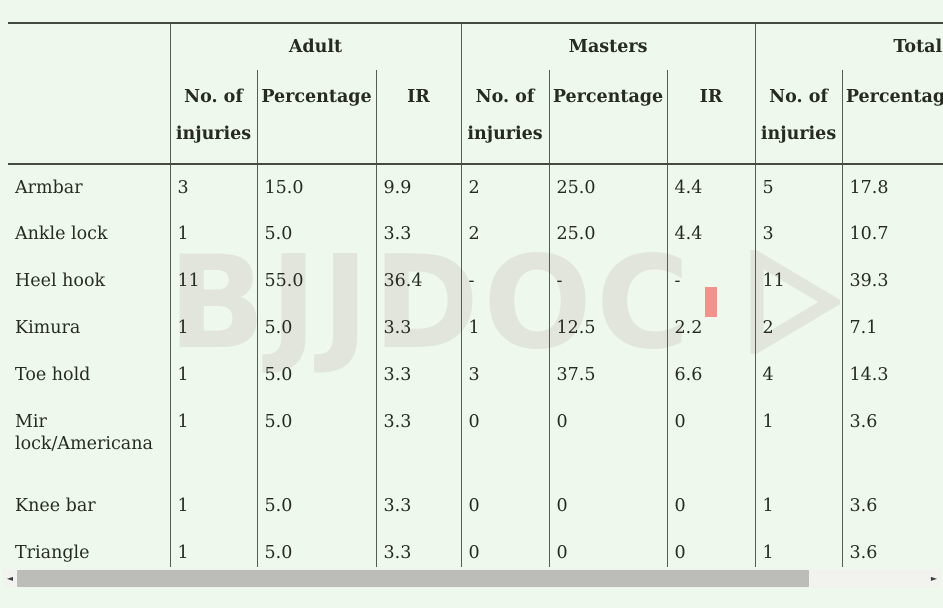  Describe the element at coordinates (60, 281) in the screenshot. I see `row-label: Heel hook` at that location.